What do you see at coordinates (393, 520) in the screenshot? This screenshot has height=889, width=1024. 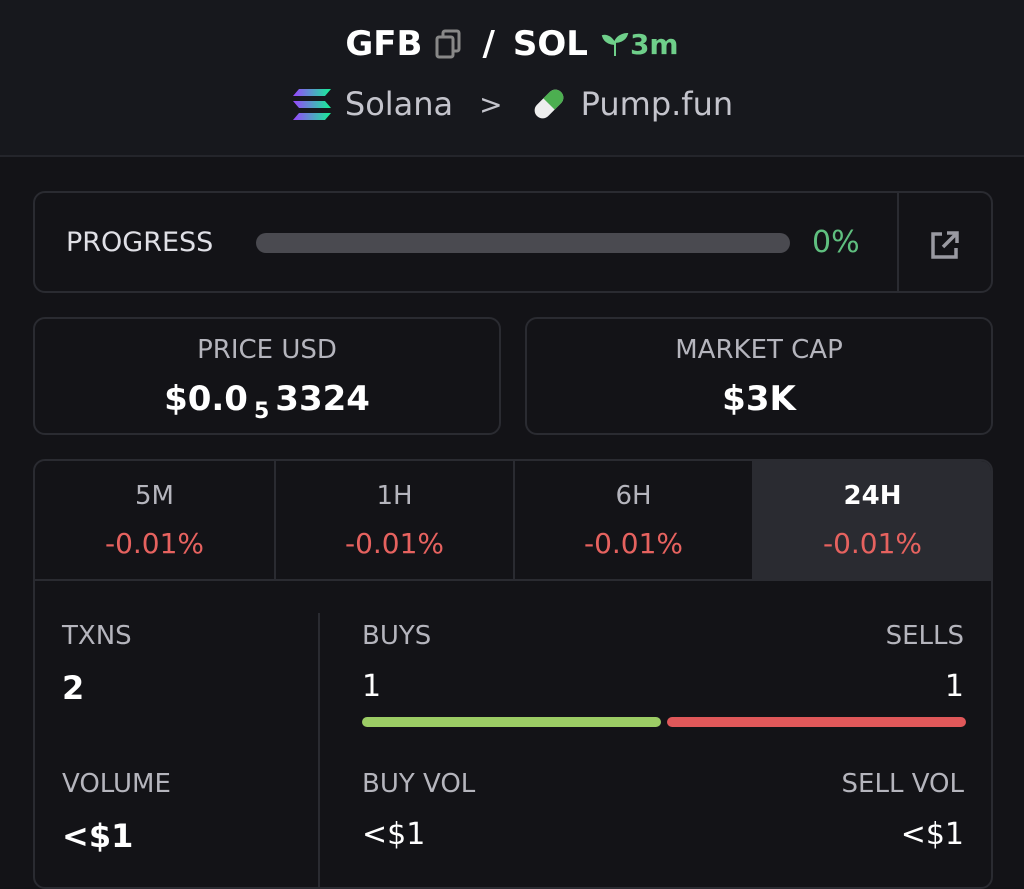 I see `timeframe-tab: 1H -0.01%` at bounding box center [393, 520].